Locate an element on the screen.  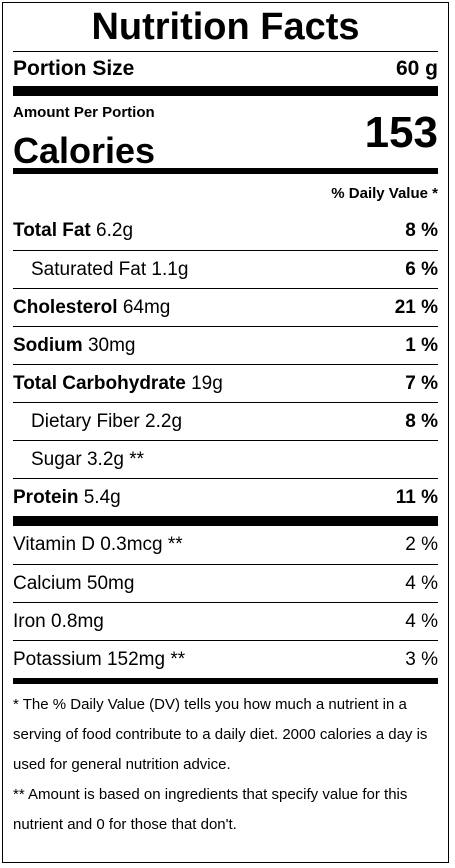
nutrient-name: Saturated Fat is located at coordinates (89, 269).